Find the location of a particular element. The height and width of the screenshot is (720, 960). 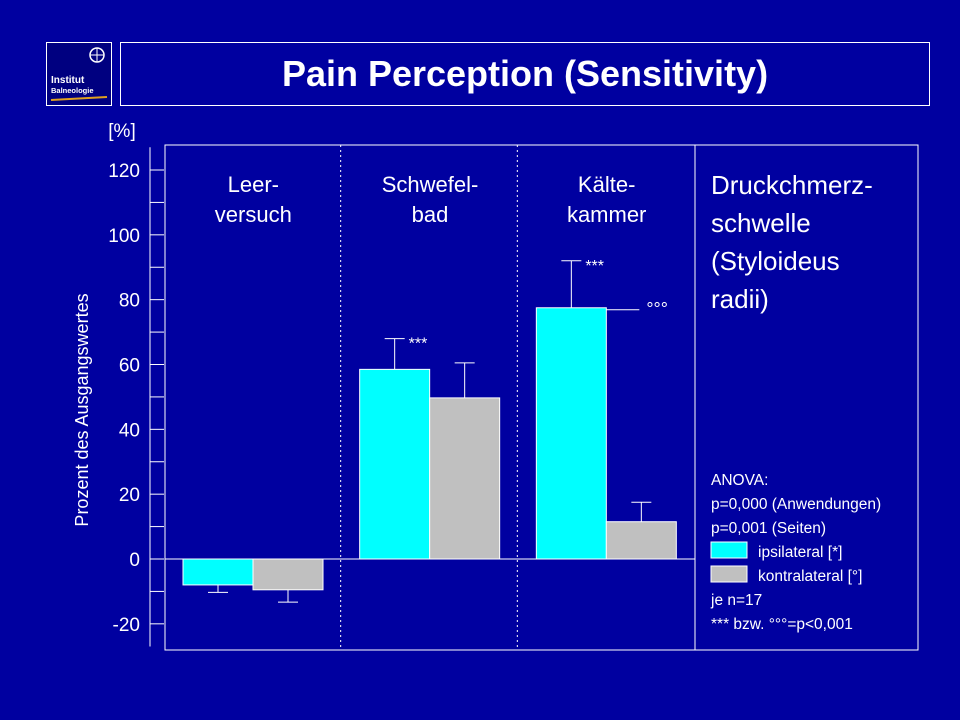

side-panel-title: Druckchmerz- is located at coordinates (792, 185).